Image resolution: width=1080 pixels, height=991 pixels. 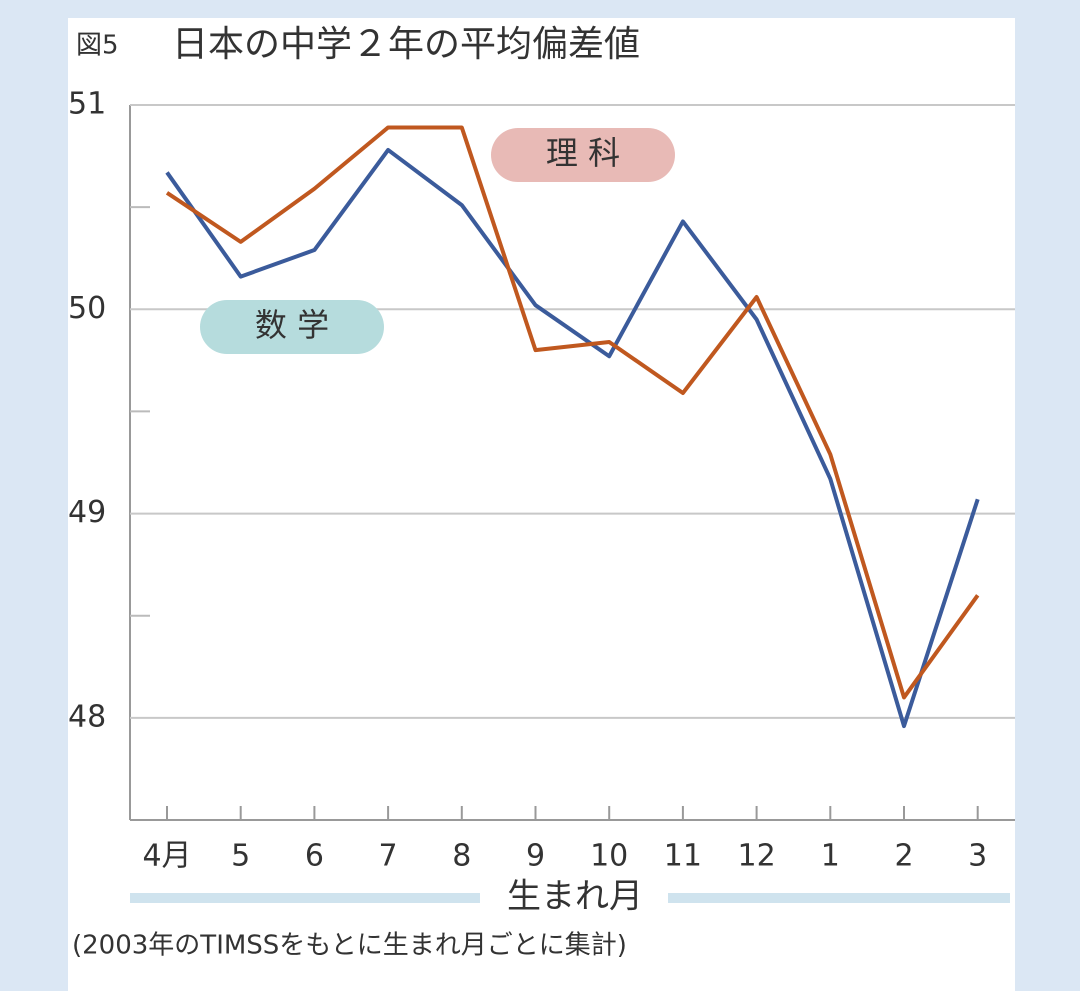 I want to click on x-tick-label: 9, so click(x=535, y=856).